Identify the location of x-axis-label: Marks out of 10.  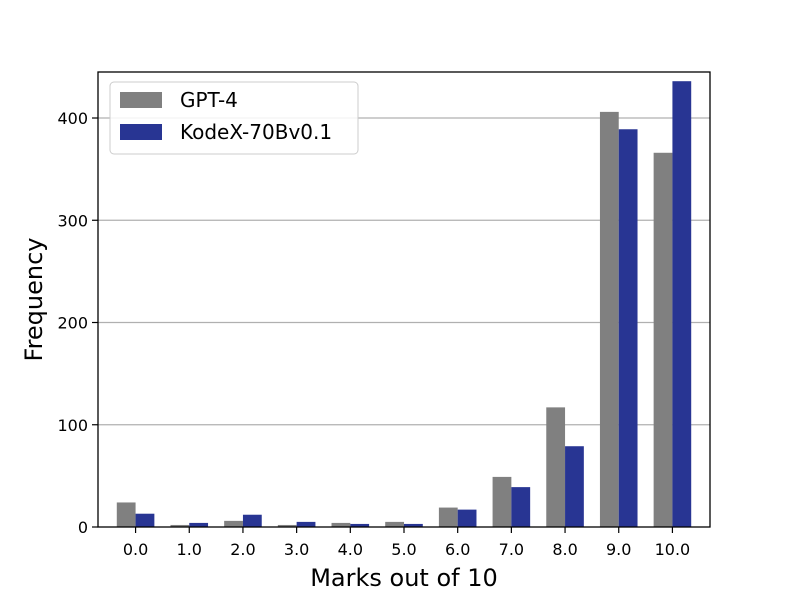
(404, 578).